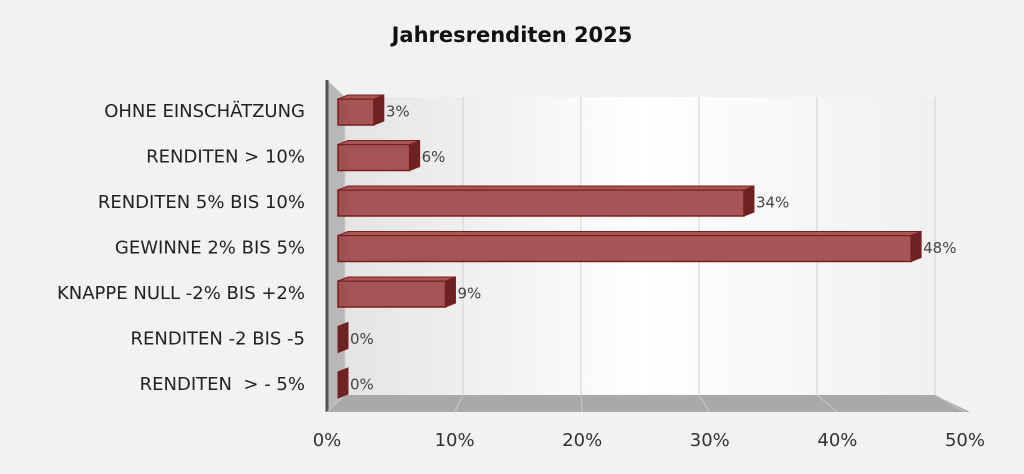  What do you see at coordinates (201, 202) in the screenshot?
I see `y-tick-label: RENDITEN 5% BIS 10%` at bounding box center [201, 202].